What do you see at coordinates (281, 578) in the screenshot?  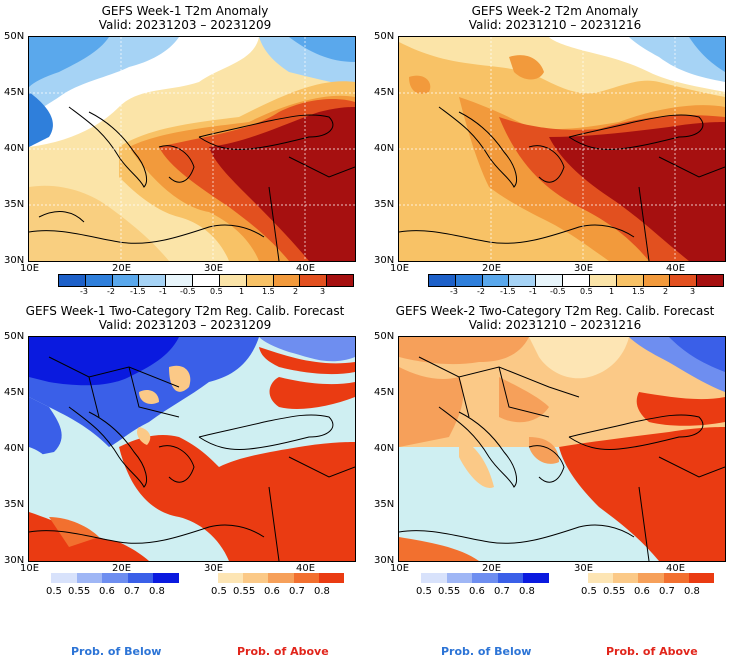 I see `above-probability-colorbar` at bounding box center [281, 578].